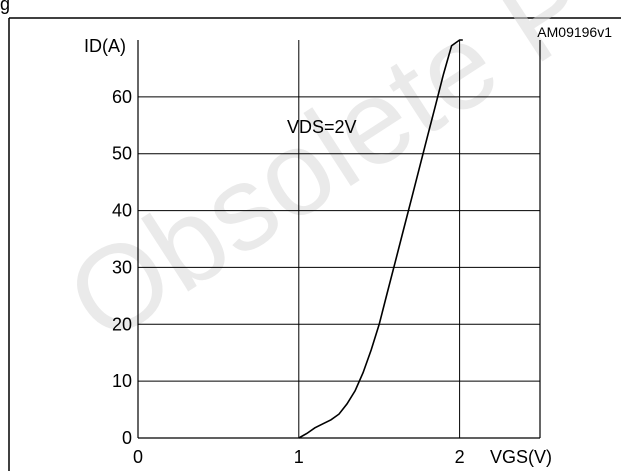 The width and height of the screenshot is (621, 471). Describe the element at coordinates (105, 46) in the screenshot. I see `y-axis-label: ID(A)` at that location.